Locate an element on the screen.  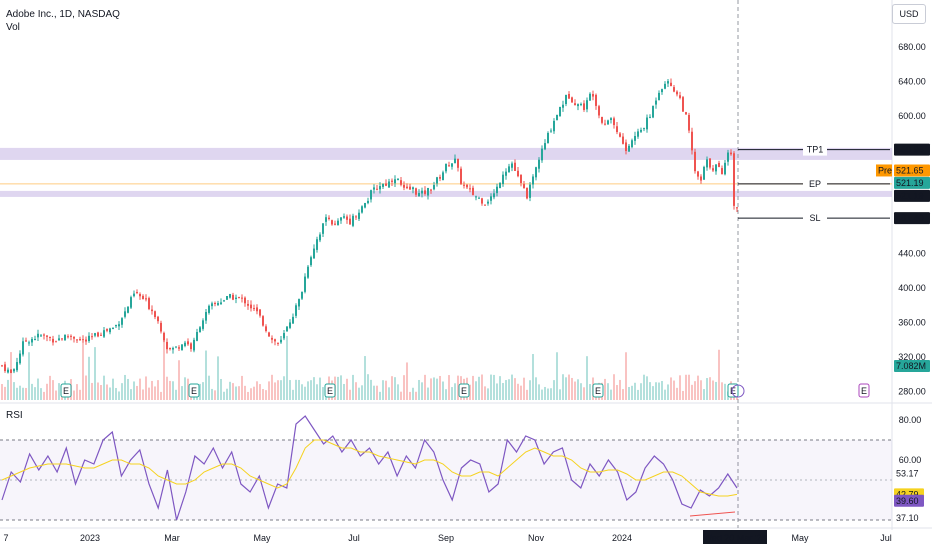
time-tick-label: May is located at coordinates (262, 538).